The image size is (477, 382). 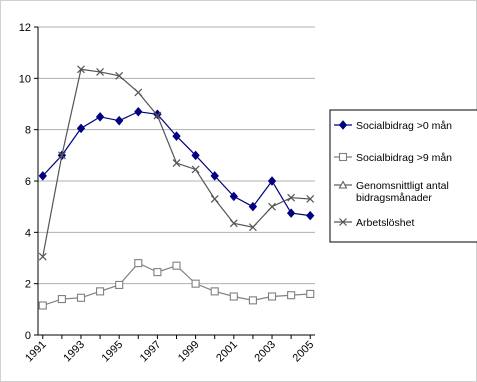 What do you see at coordinates (25, 79) in the screenshot?
I see `y-tick-label: 10` at bounding box center [25, 79].